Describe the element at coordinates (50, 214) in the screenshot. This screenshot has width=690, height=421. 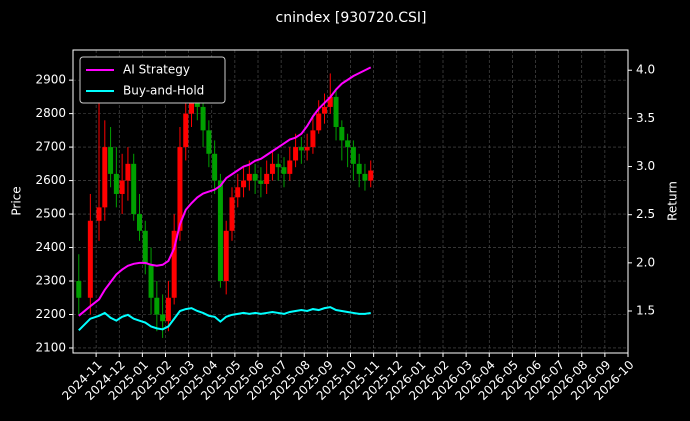
I see `y-tick-label: 2500` at that location.